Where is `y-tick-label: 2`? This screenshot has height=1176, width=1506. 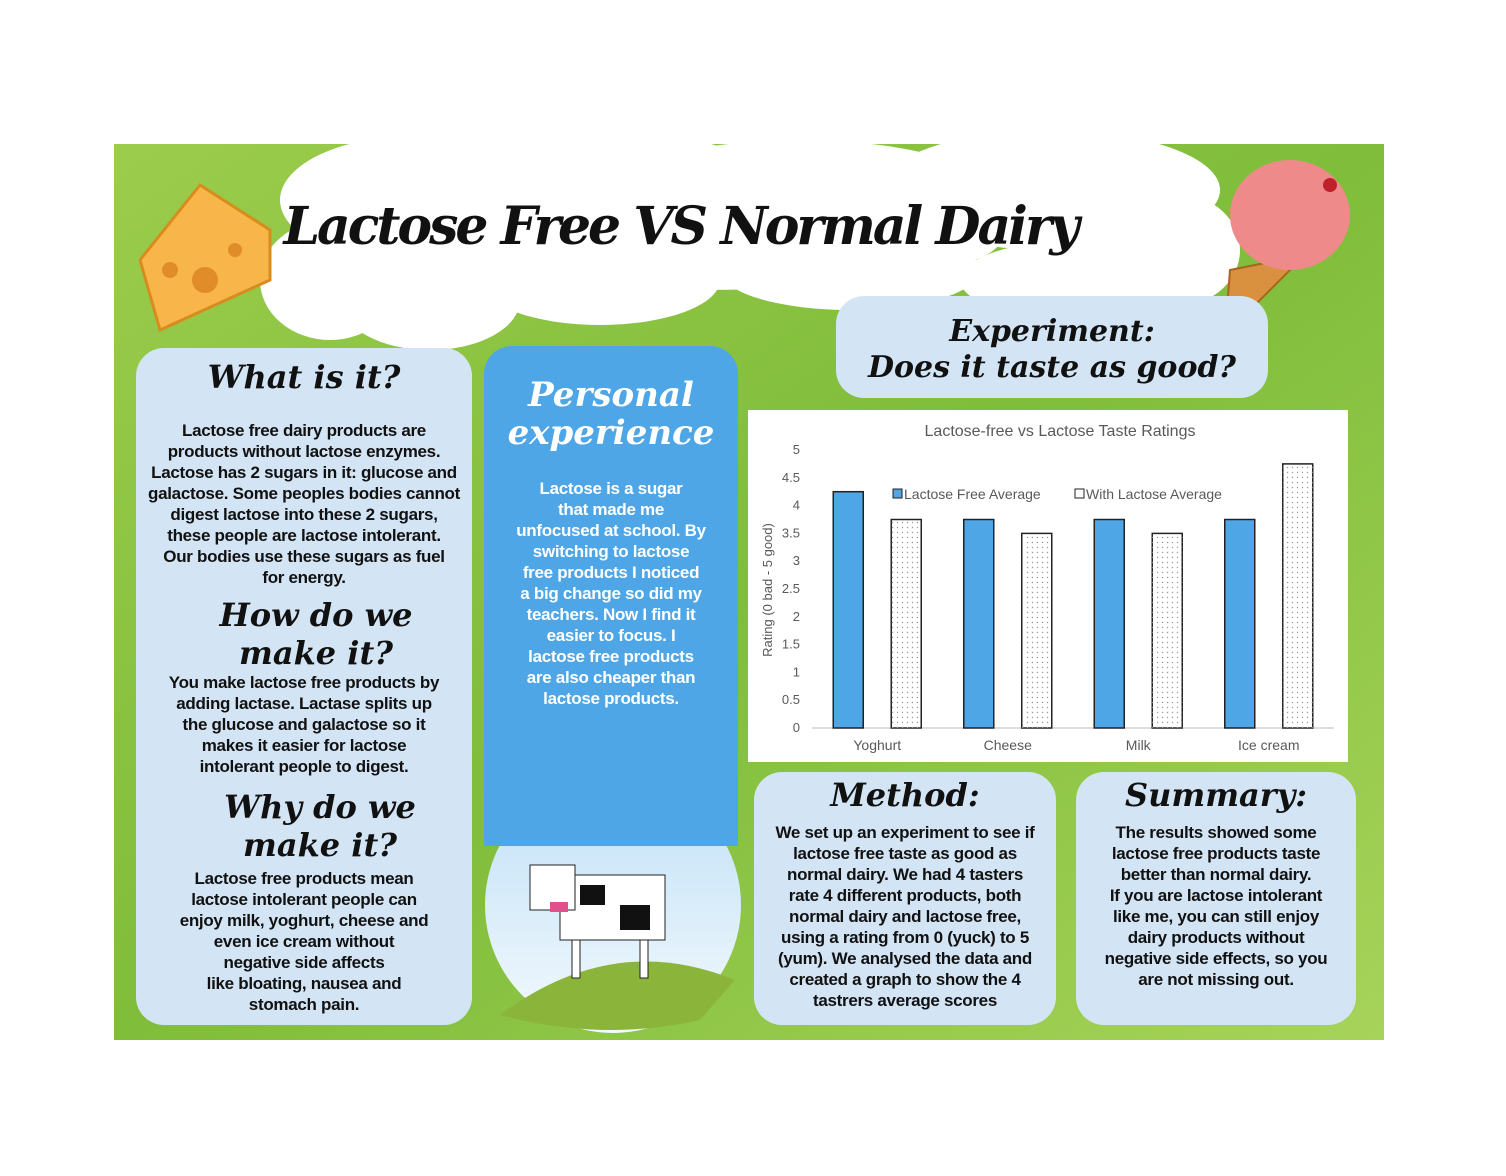
y-tick-label: 2 is located at coordinates (796, 616).